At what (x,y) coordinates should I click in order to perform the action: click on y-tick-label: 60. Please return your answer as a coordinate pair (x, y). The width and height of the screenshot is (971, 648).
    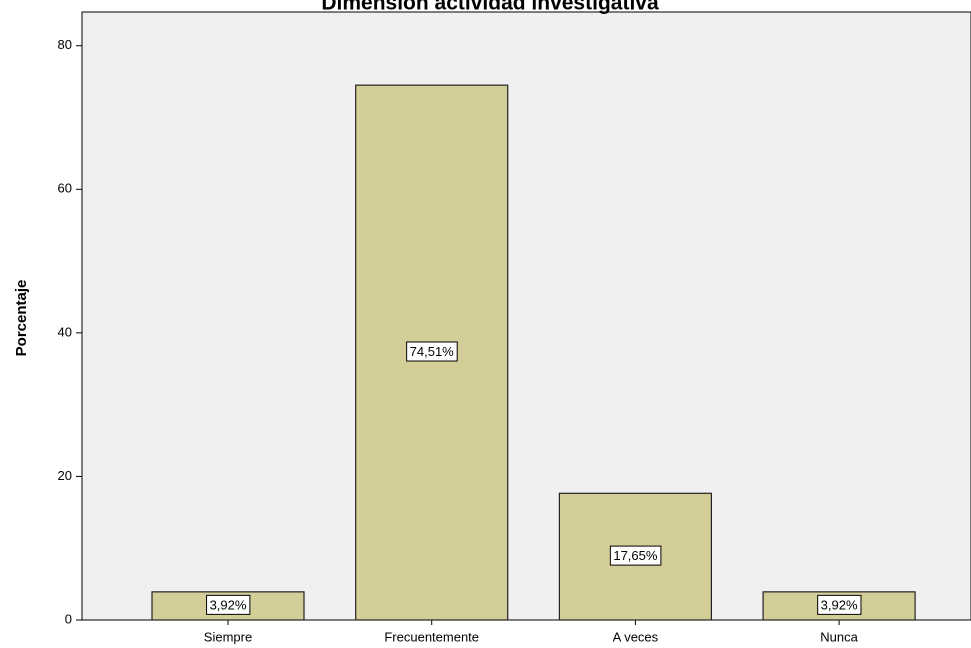
    Looking at the image, I should click on (65, 188).